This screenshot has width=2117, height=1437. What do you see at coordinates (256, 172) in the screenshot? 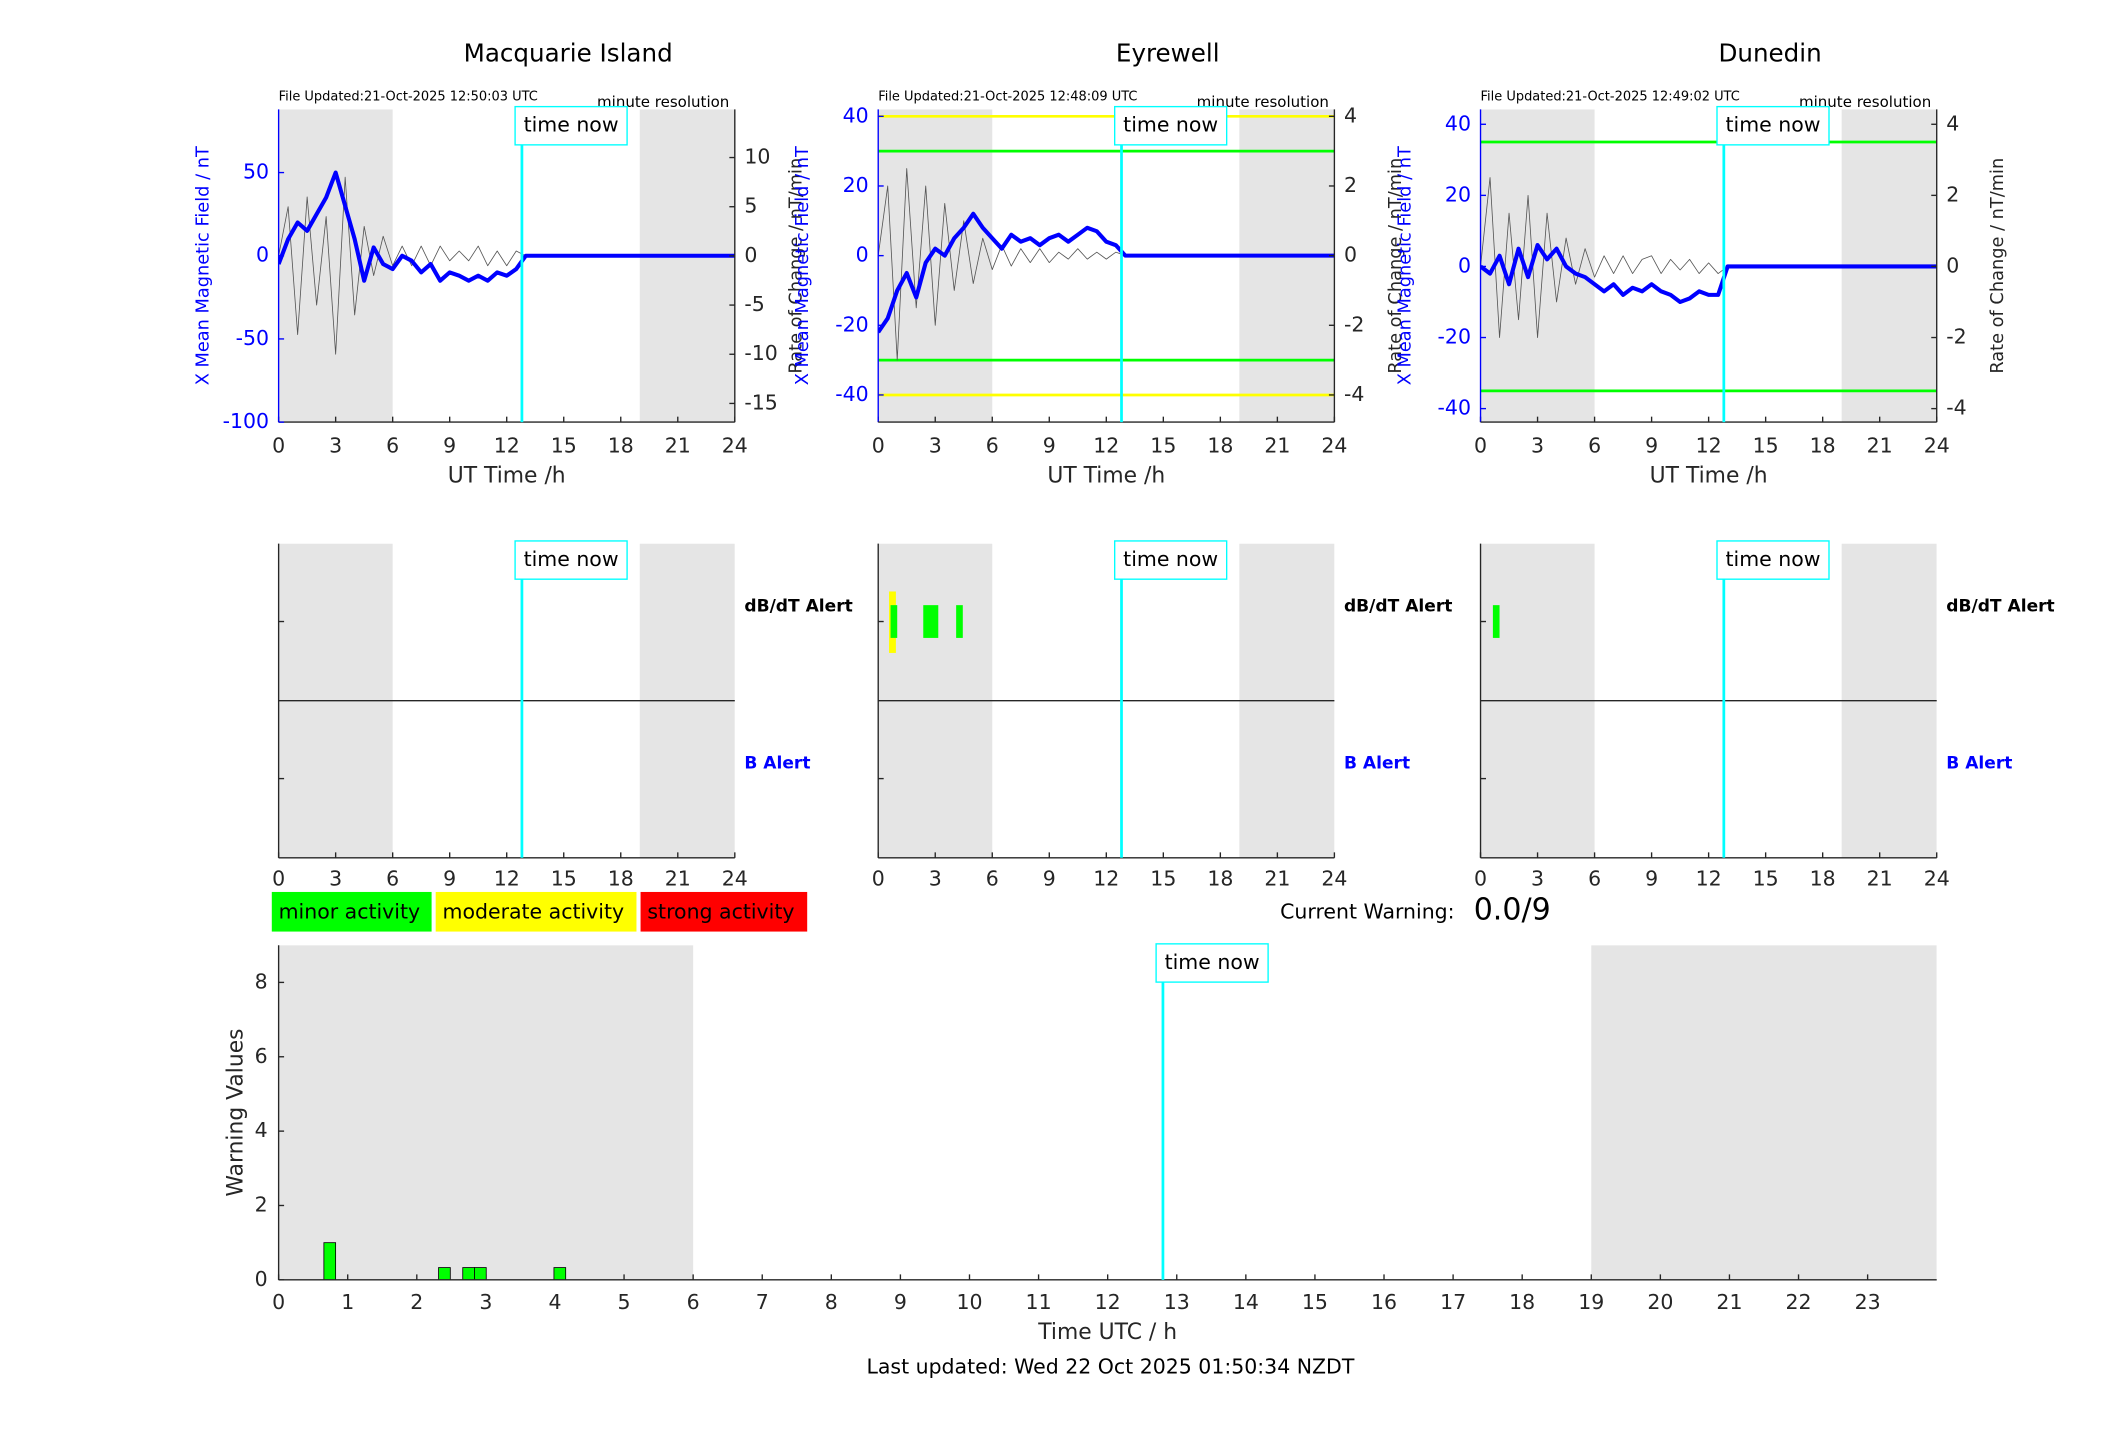
I see `y-tick-label: 50` at bounding box center [256, 172].